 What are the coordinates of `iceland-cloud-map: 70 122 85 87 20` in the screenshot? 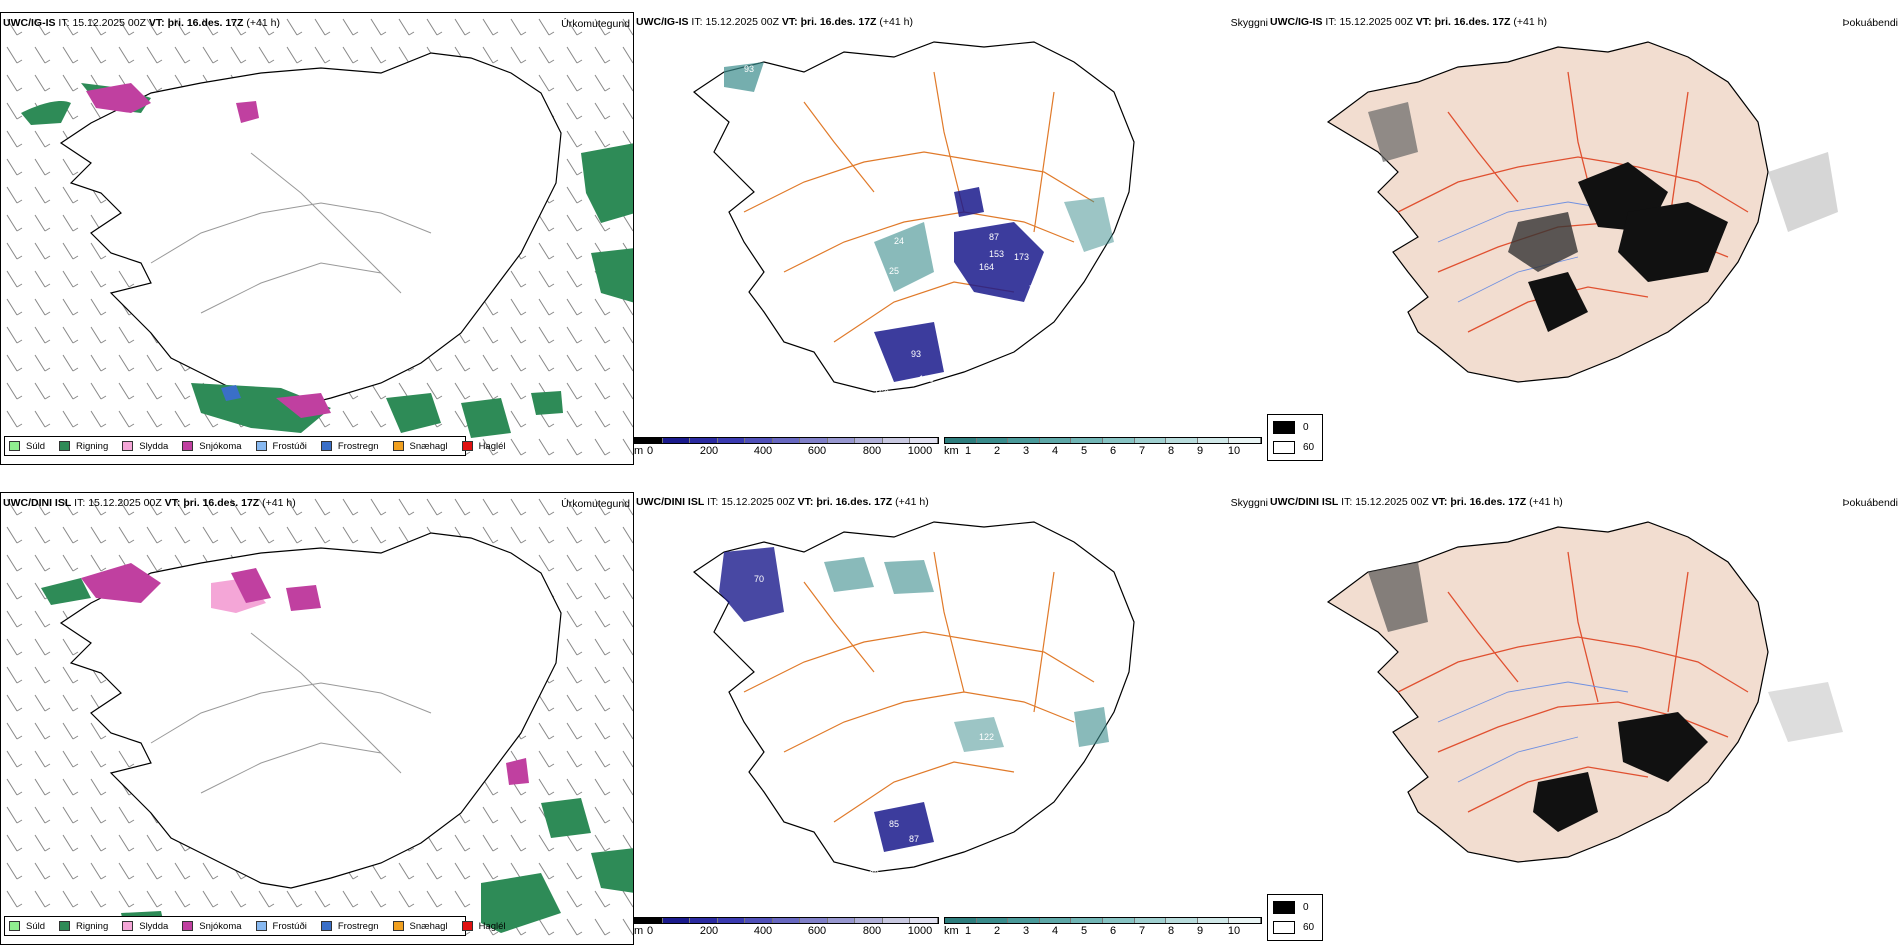 It's located at (914, 700).